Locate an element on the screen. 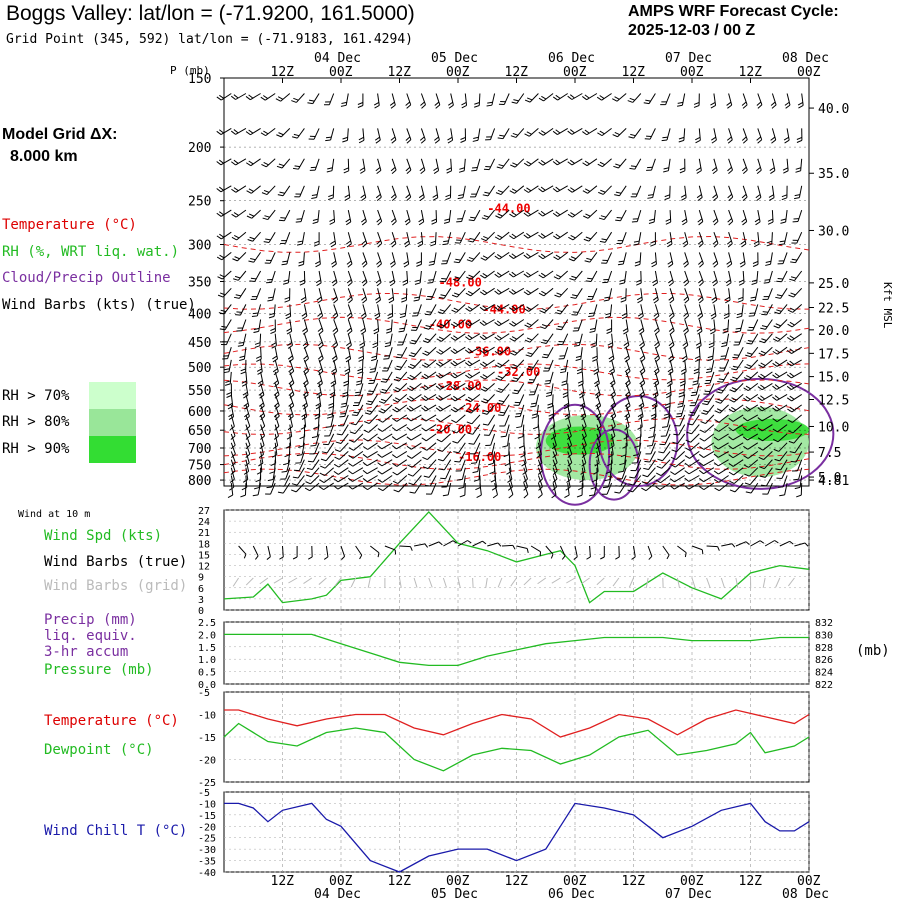  temperature-tick-label: -5 is located at coordinates (204, 693).